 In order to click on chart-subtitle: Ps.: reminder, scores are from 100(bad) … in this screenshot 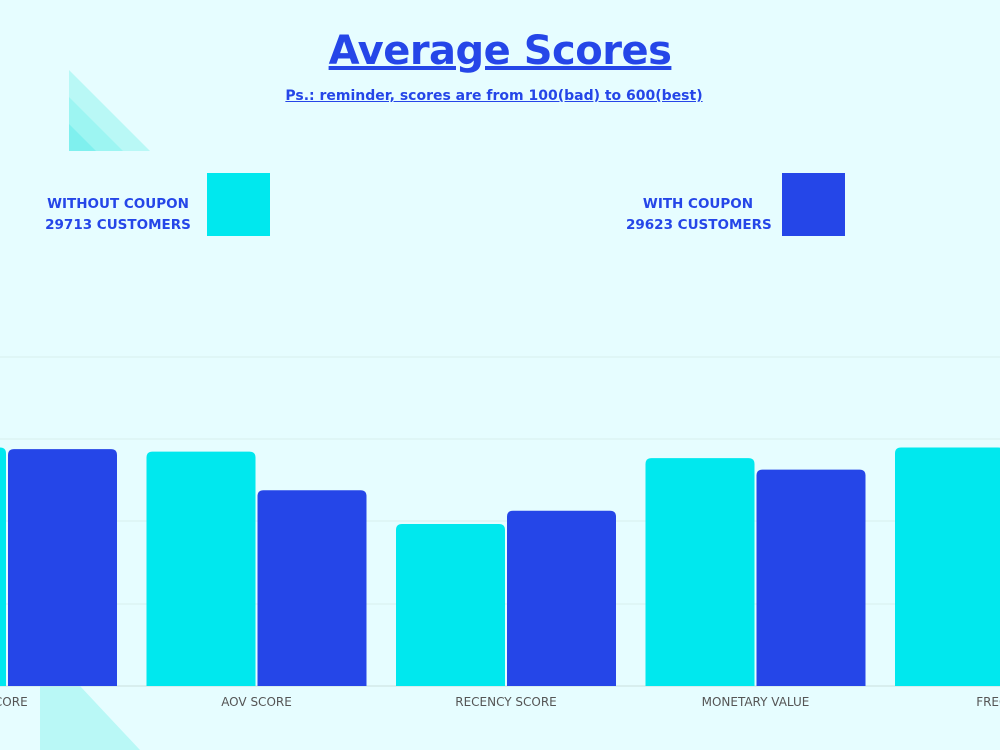, I will do `click(494, 96)`.